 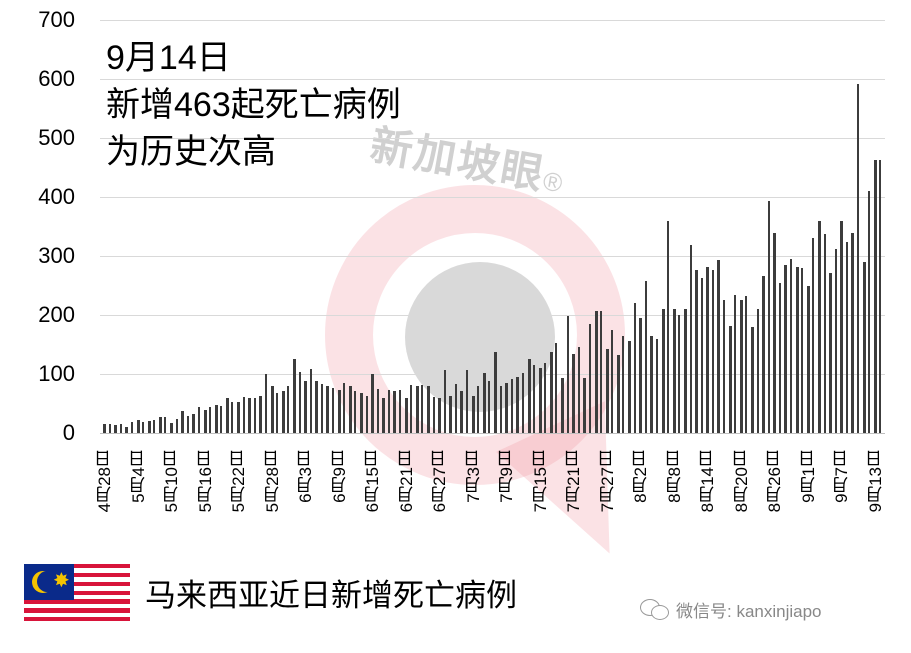 What do you see at coordinates (56, 196) in the screenshot?
I see `y-tick-label: 400` at bounding box center [56, 196].